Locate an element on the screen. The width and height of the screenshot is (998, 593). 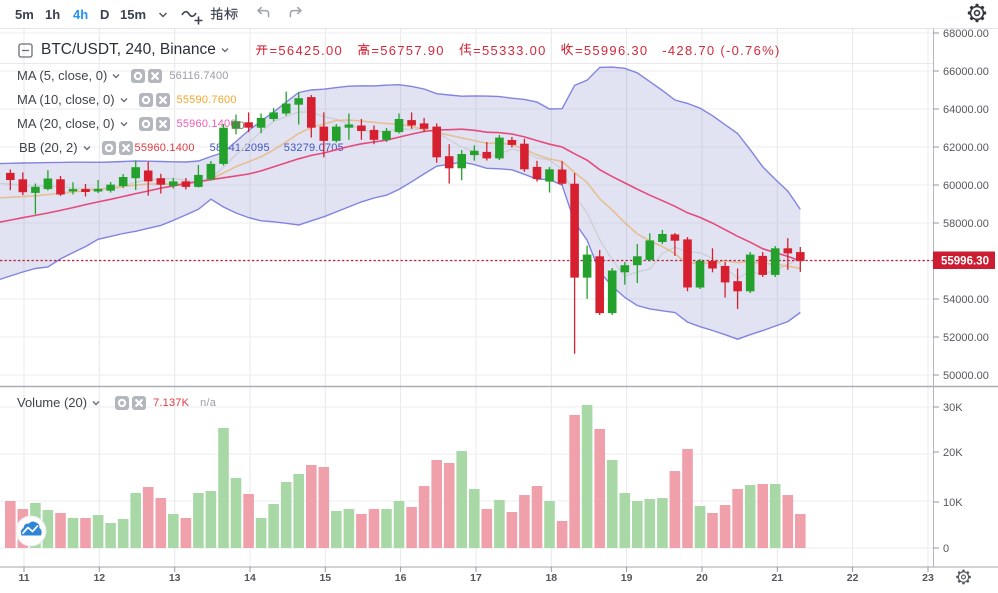
svg-text: 19 is located at coordinates (627, 578).